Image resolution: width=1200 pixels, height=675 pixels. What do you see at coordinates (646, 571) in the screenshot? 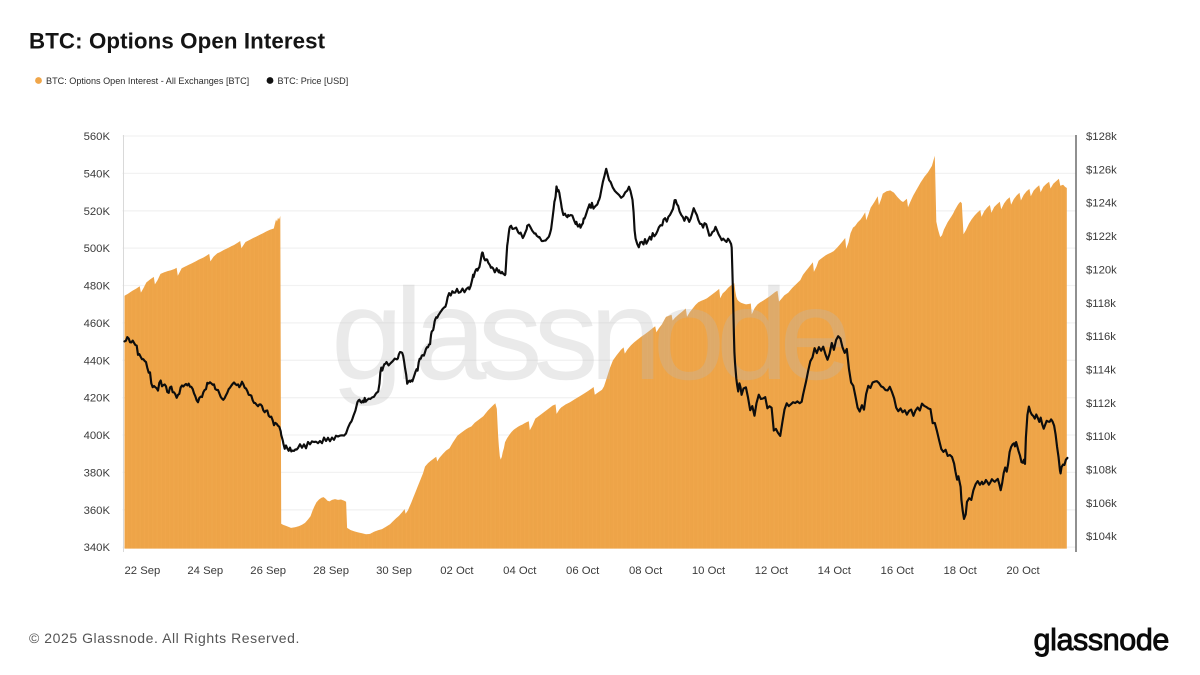
I see `svg-text: 08 Oct` at bounding box center [646, 571].